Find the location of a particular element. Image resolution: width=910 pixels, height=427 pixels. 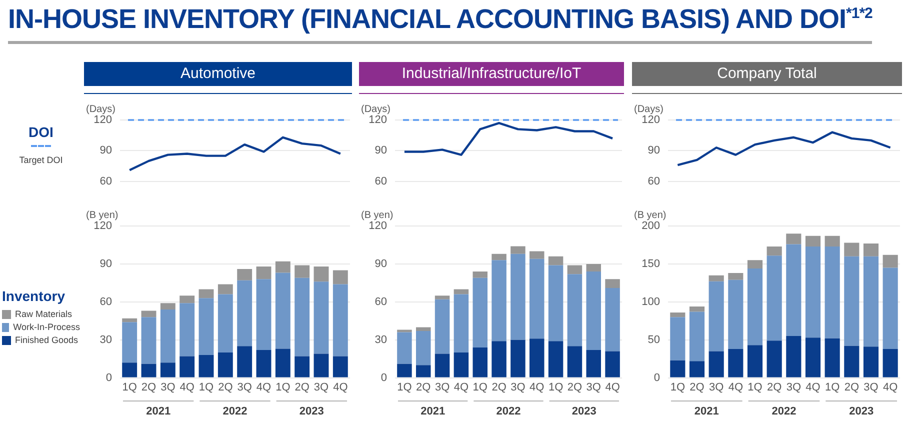

legend-label: Finished Goods is located at coordinates (46, 340).